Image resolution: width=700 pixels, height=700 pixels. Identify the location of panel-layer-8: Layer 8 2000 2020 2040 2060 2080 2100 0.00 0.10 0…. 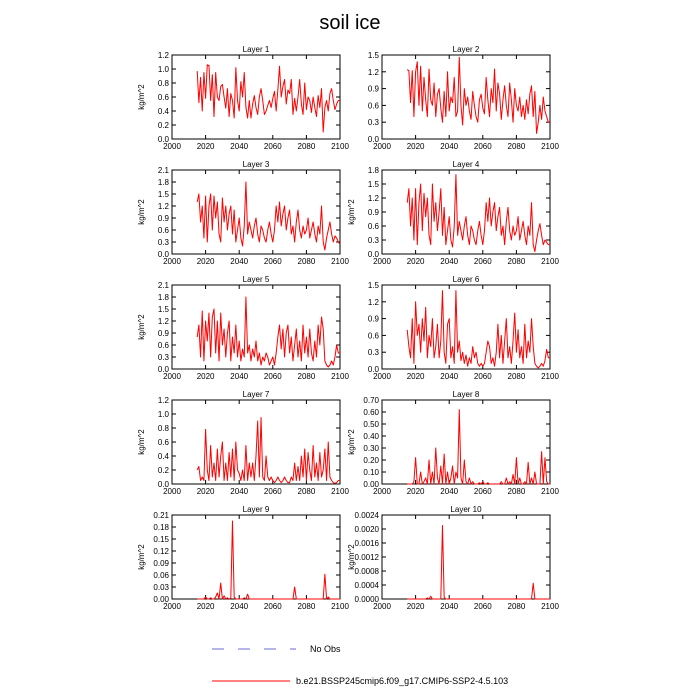
(453, 443).